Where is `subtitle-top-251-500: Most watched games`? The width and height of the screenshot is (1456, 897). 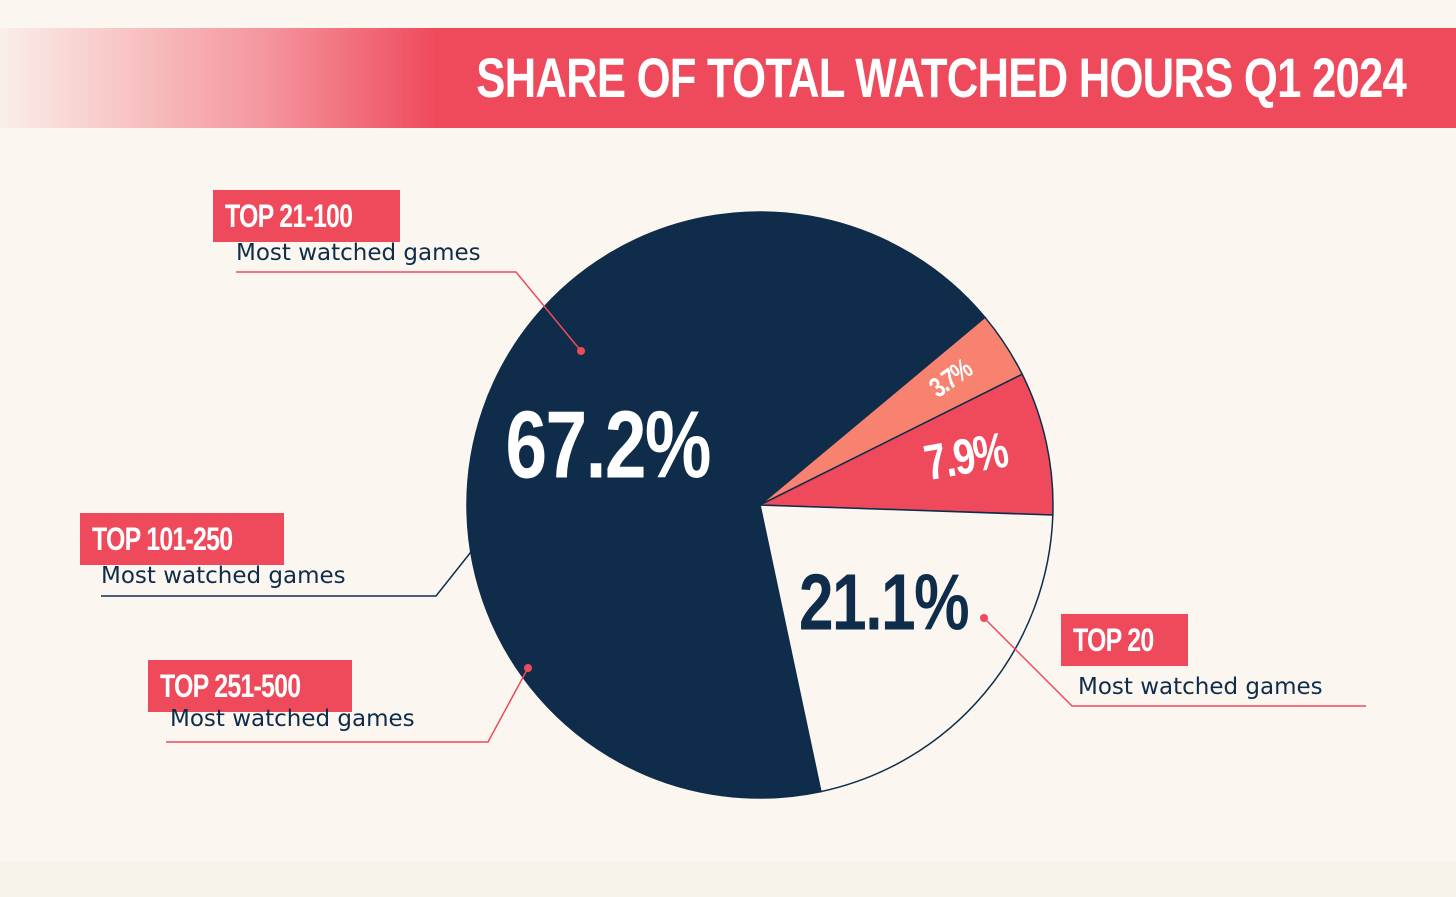
subtitle-top-251-500: Most watched games is located at coordinates (292, 719).